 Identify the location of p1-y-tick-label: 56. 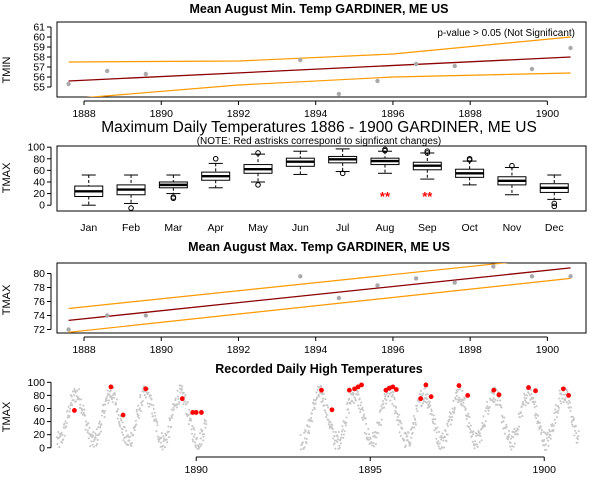
(39, 78).